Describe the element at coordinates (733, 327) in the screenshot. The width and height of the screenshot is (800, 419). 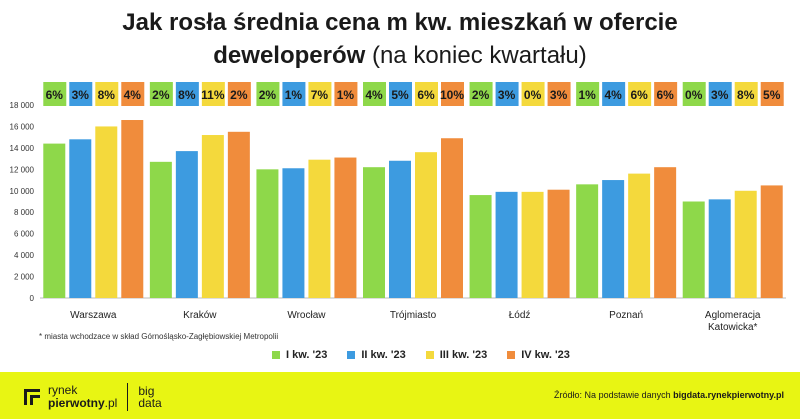
I see `x-tick-label: Katowicka*` at that location.